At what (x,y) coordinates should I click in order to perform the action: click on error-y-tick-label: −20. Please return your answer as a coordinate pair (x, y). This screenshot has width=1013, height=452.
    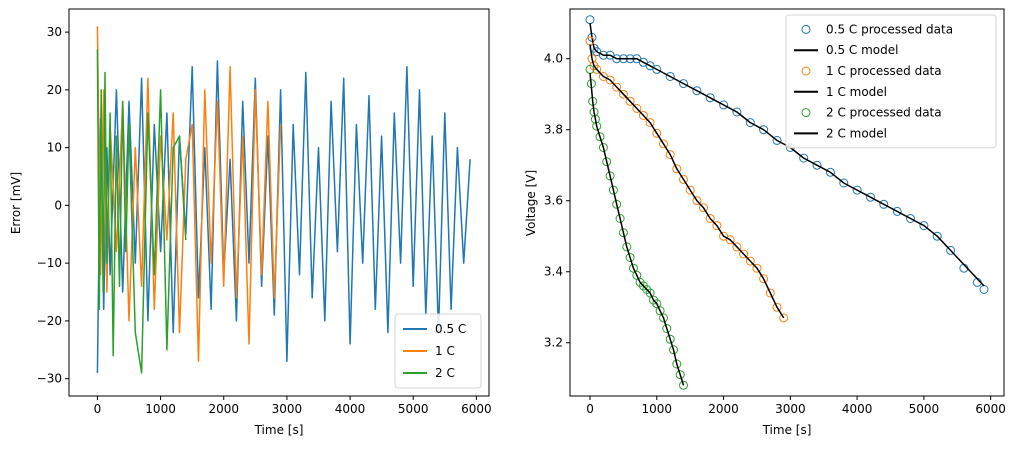
    Looking at the image, I should click on (49, 321).